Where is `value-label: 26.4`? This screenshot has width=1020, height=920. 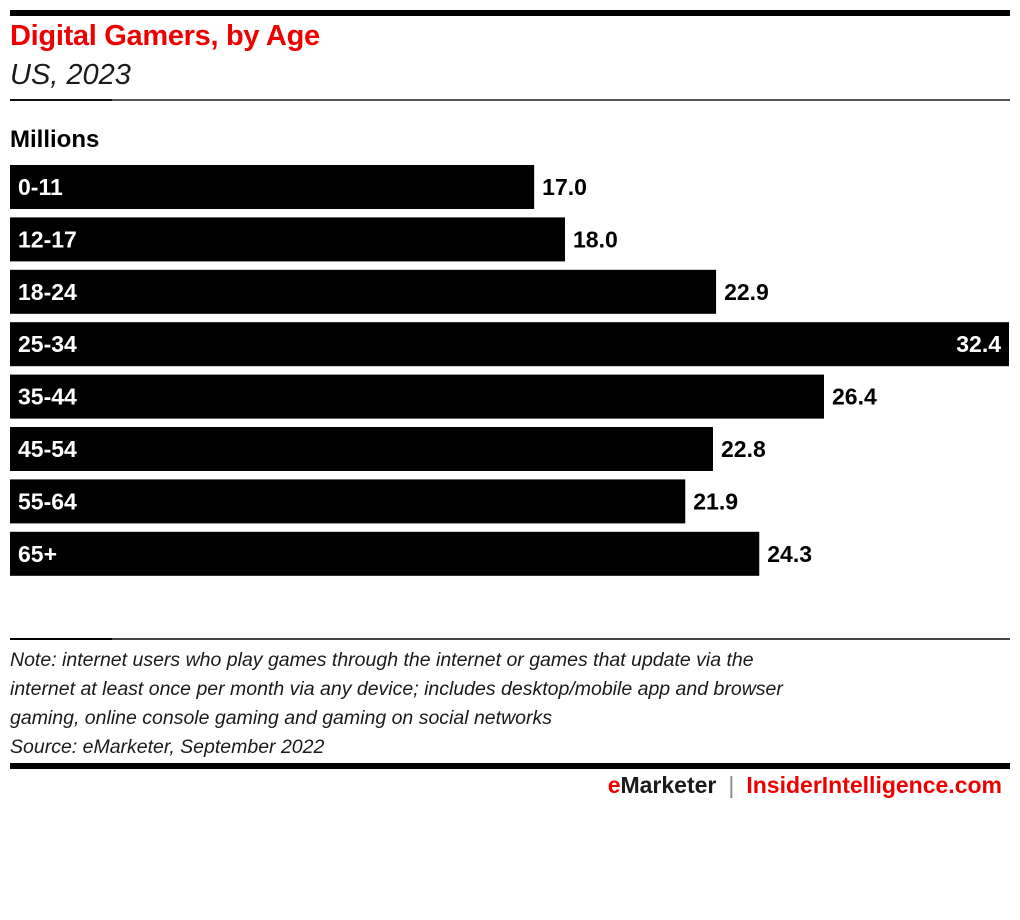 value-label: 26.4 is located at coordinates (854, 397).